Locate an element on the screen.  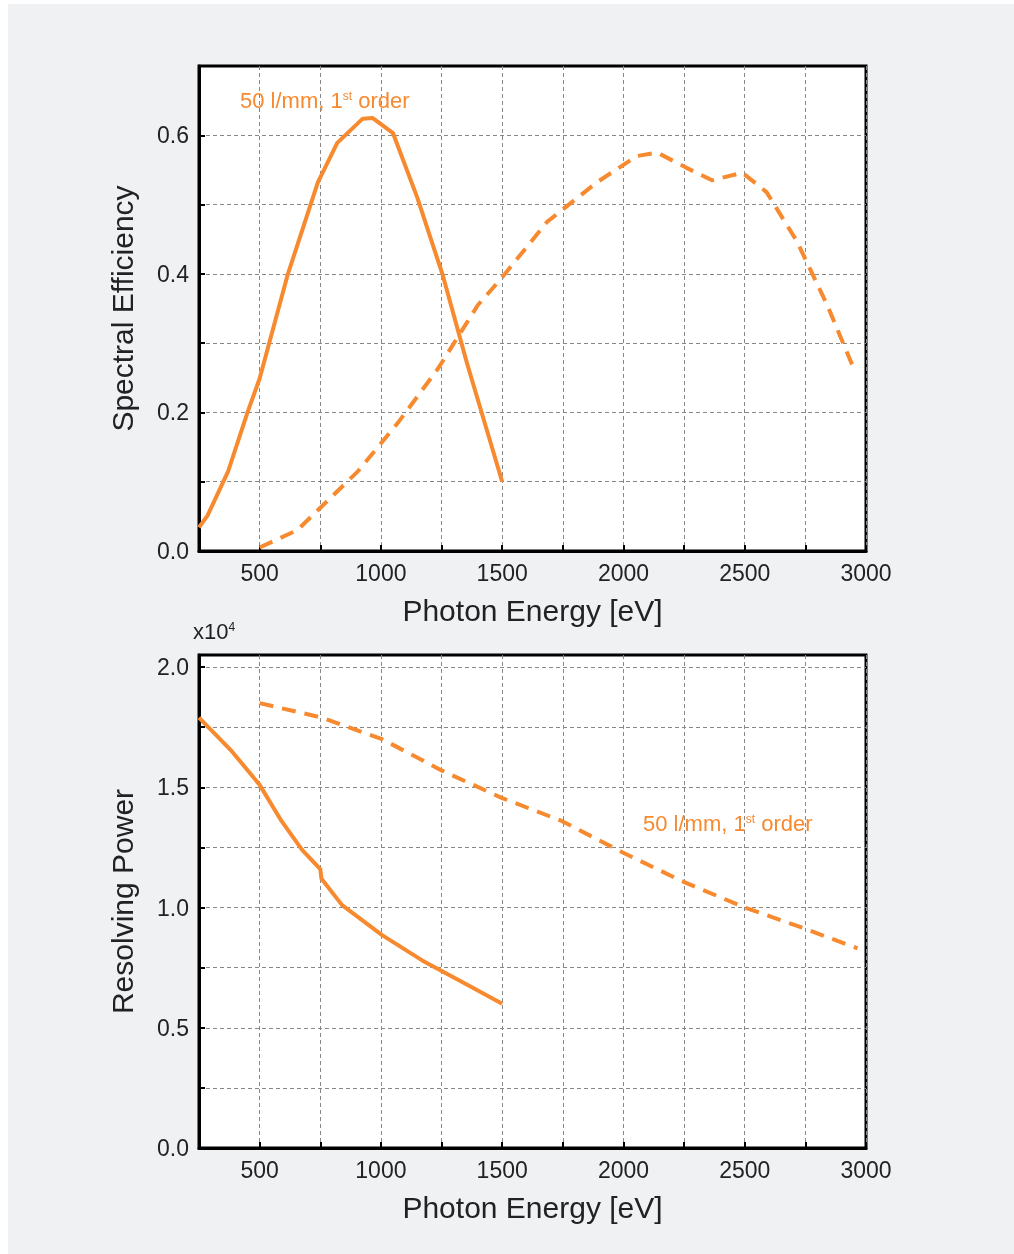
text: x10$^{4}$ is located at coordinates (214, 632).